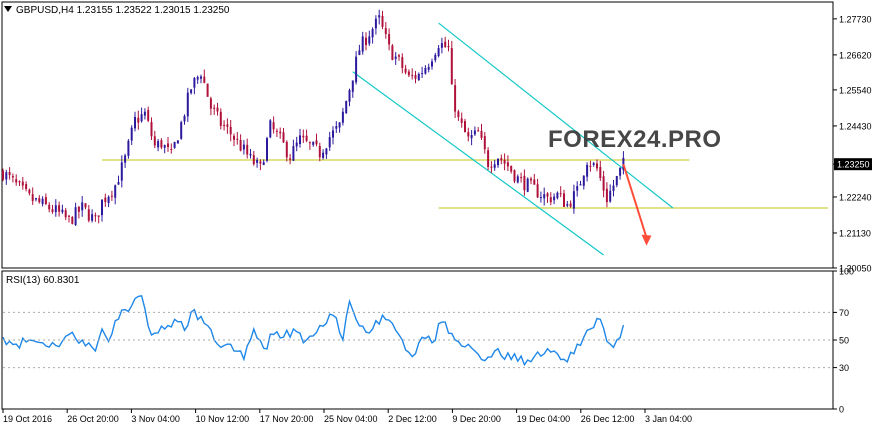 This screenshot has height=435, width=876. Describe the element at coordinates (841, 410) in the screenshot. I see `rsi-tick-label: 0` at that location.